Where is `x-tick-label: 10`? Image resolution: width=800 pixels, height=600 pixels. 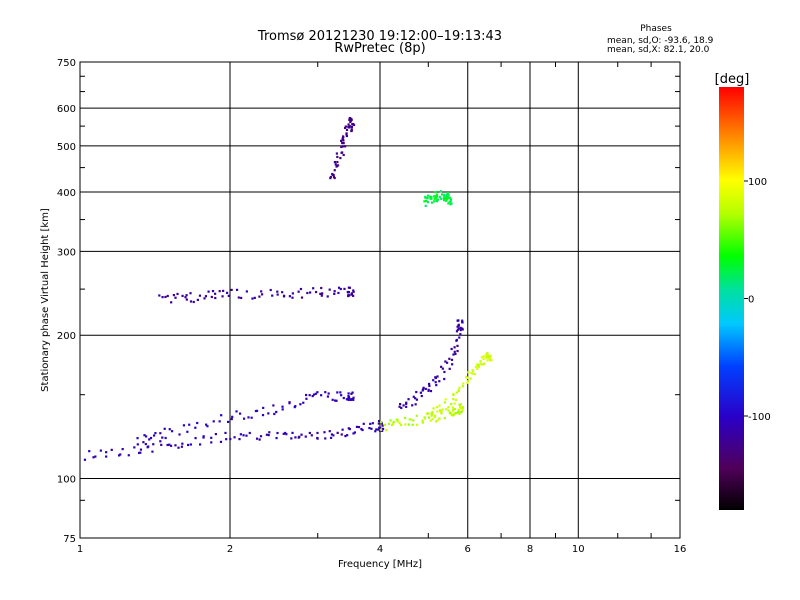 x-tick-label: 10 is located at coordinates (578, 549).